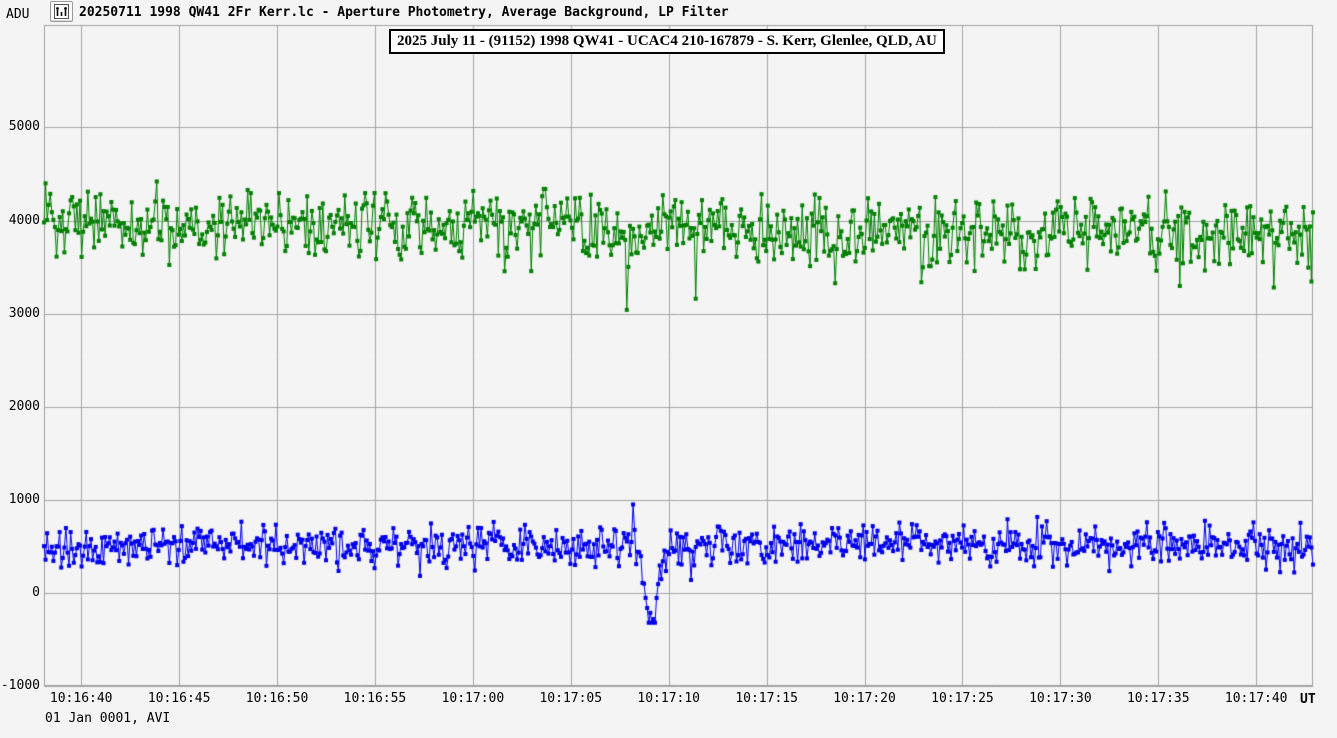  Describe the element at coordinates (24, 127) in the screenshot. I see `y-tick-label: 5000` at that location.